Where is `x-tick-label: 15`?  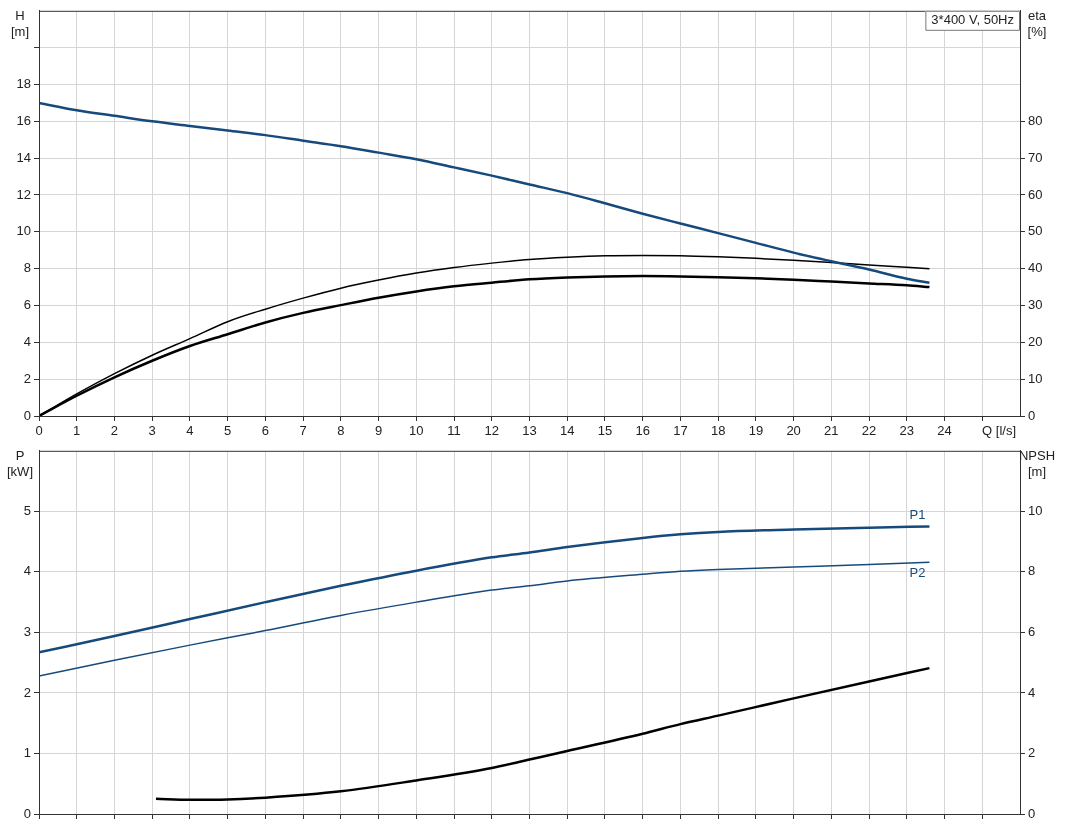
x-tick-label: 15 is located at coordinates (605, 431).